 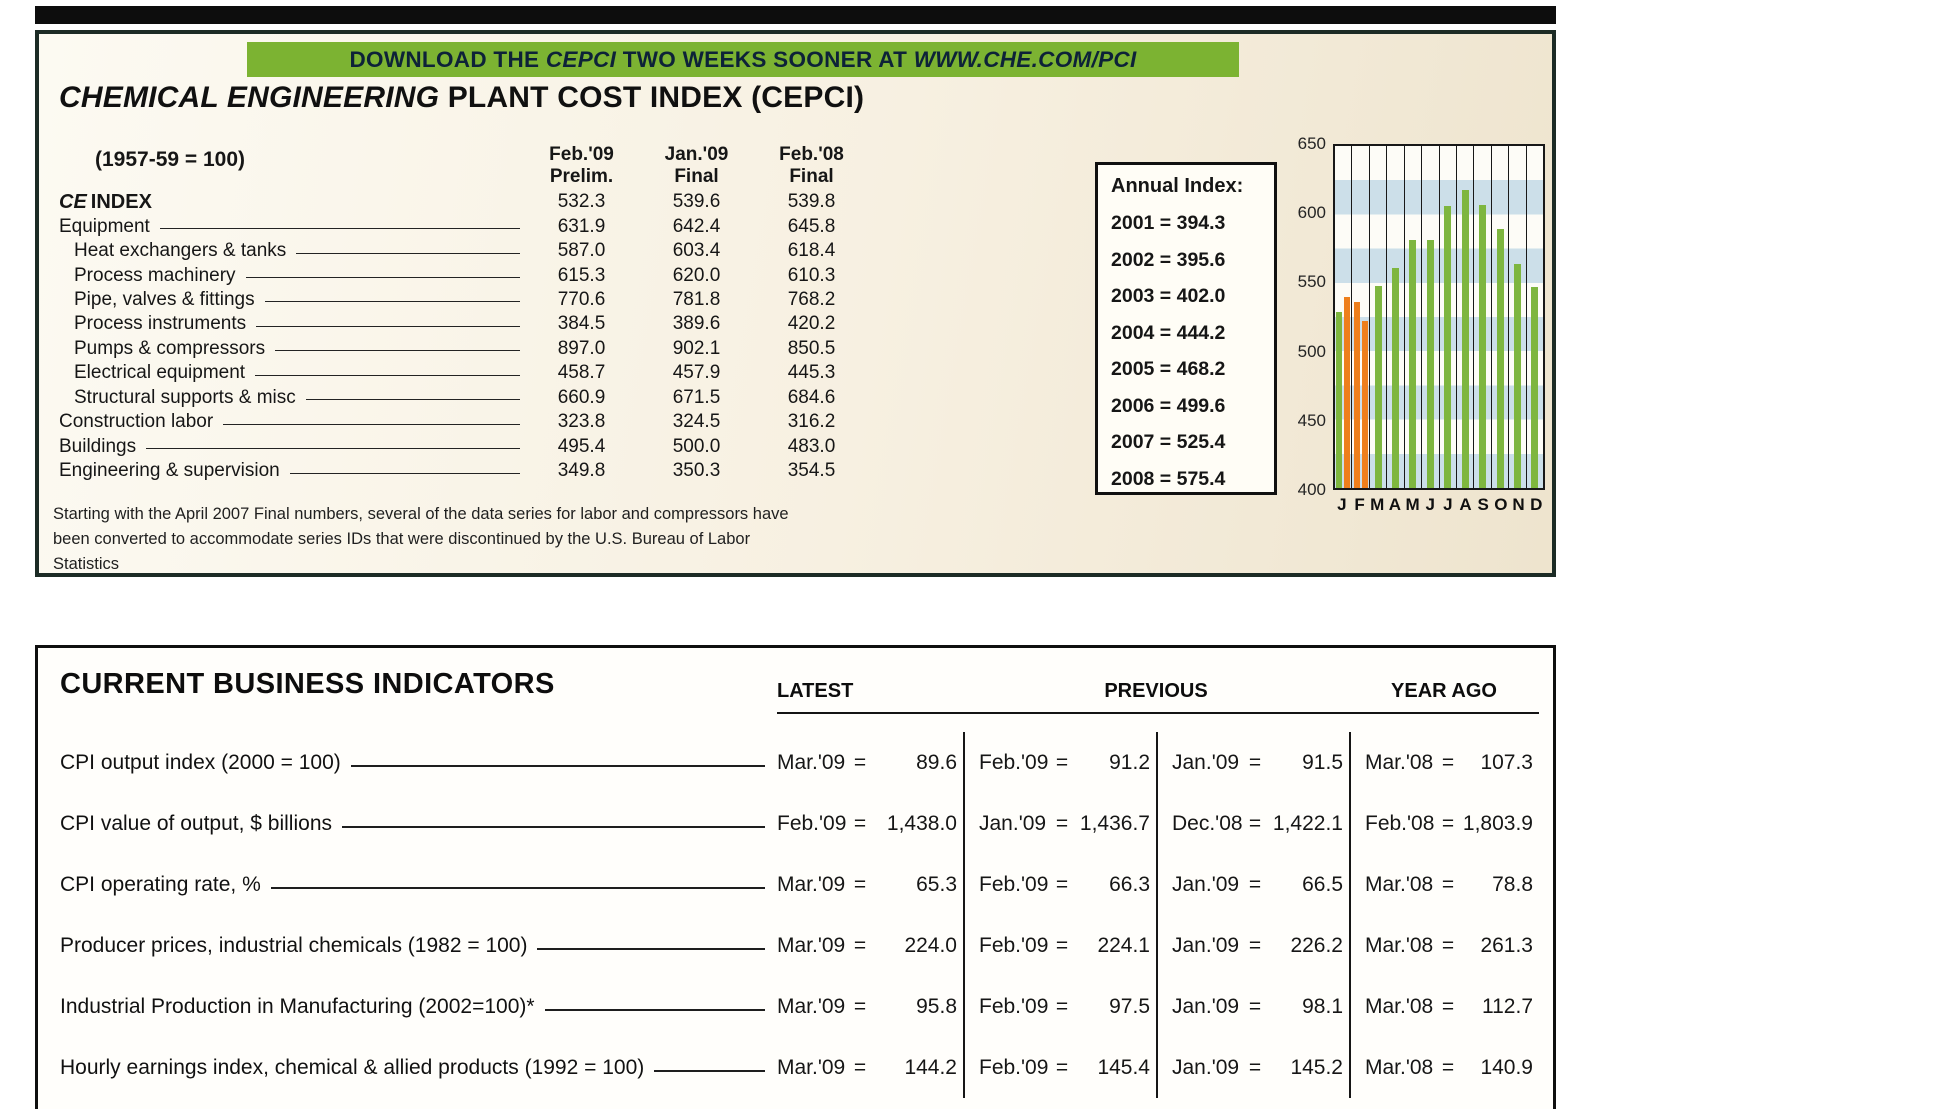 What do you see at coordinates (811, 154) in the screenshot?
I see `column-header-period: Feb.'08` at bounding box center [811, 154].